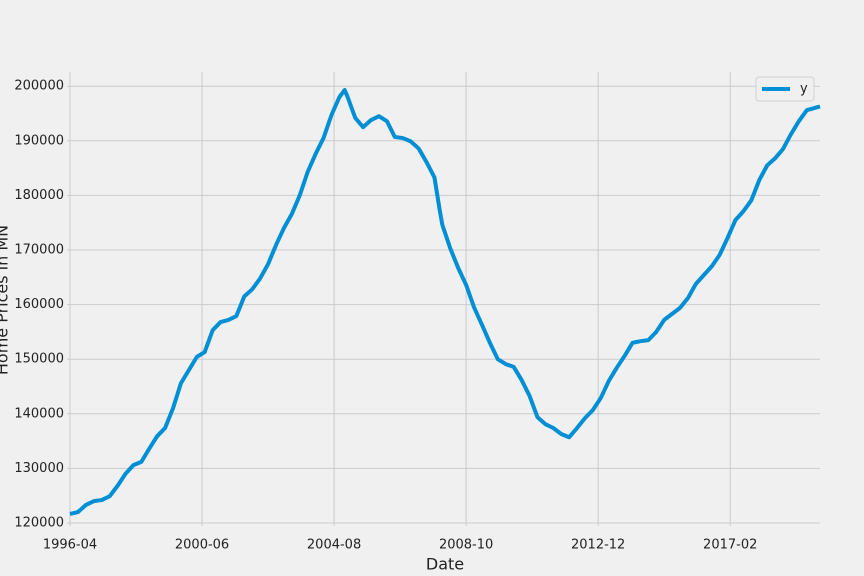 The height and width of the screenshot is (576, 864). What do you see at coordinates (202, 545) in the screenshot?
I see `x-tick-label: 2000-06` at bounding box center [202, 545].